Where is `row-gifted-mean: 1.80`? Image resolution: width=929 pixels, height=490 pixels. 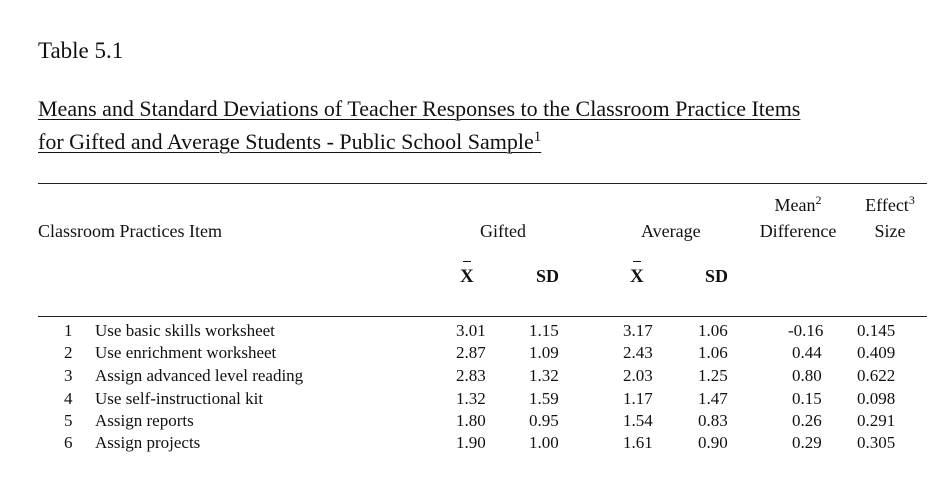
row-gifted-mean: 1.80 is located at coordinates (471, 420).